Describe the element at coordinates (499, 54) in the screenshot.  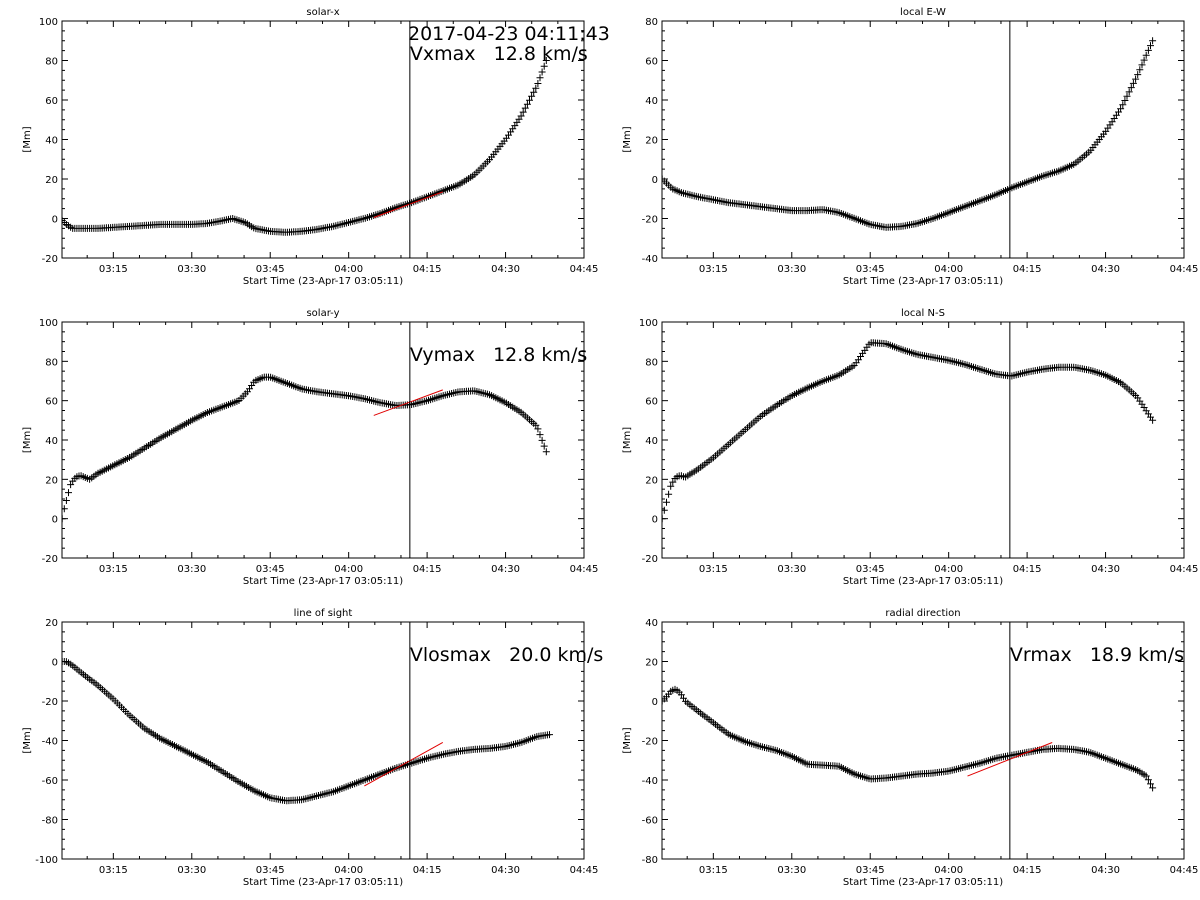
I see `velocity-annotation: Vxmax 12.8 km/s` at that location.